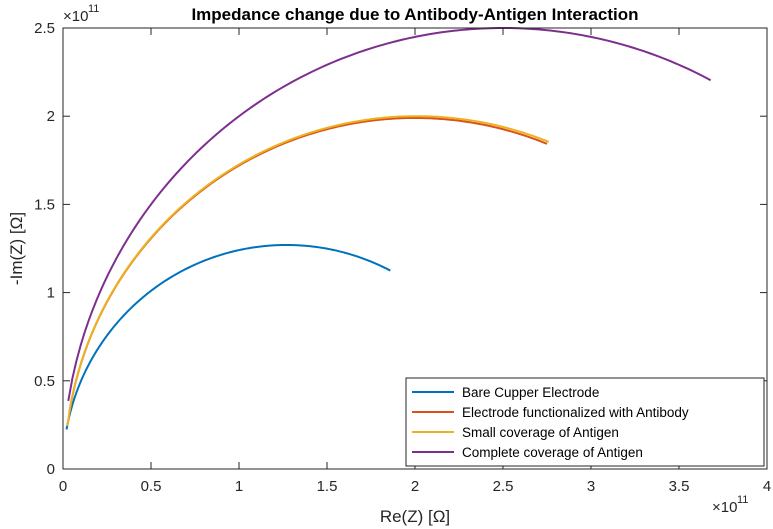  Describe the element at coordinates (679, 486) in the screenshot. I see `x-tick-label: 3.5` at that location.